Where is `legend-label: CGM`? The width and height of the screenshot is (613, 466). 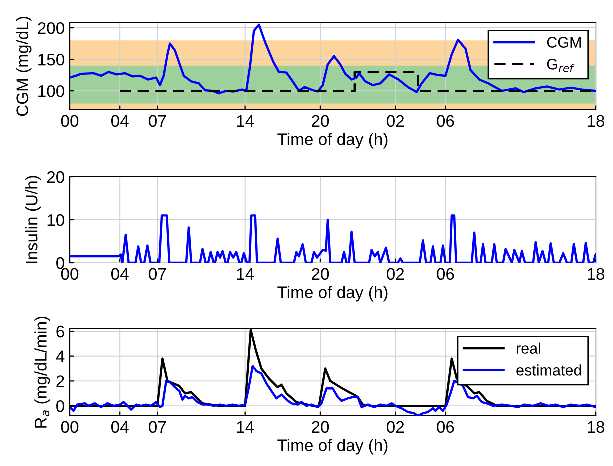
legend-label: CGM is located at coordinates (564, 42).